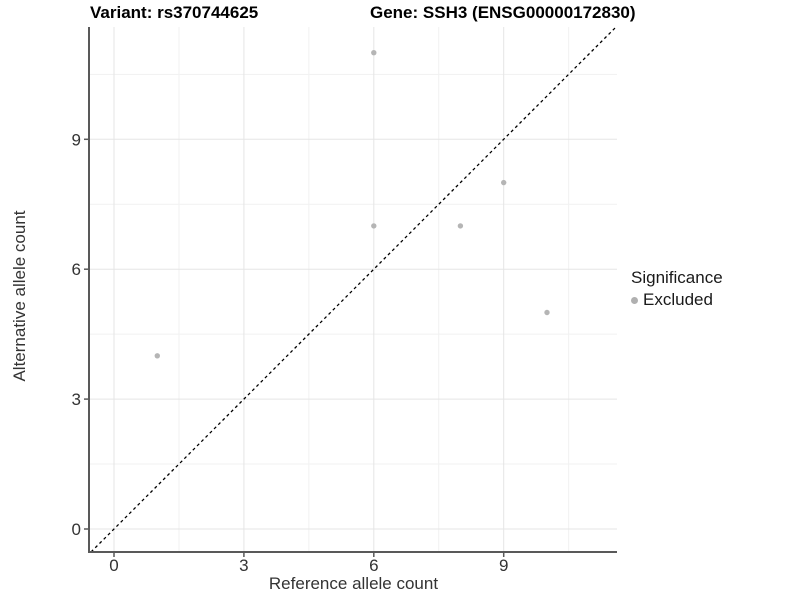 This screenshot has width=800, height=600. Describe the element at coordinates (373, 565) in the screenshot. I see `x-tick-label: 6` at that location.